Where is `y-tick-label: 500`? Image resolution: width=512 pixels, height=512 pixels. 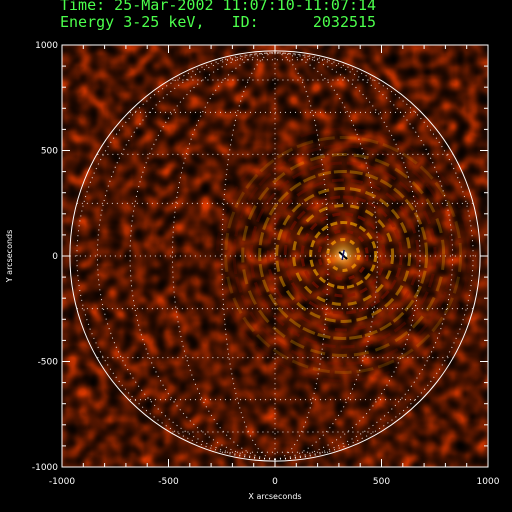
y-tick-label: 500 is located at coordinates (49, 152).